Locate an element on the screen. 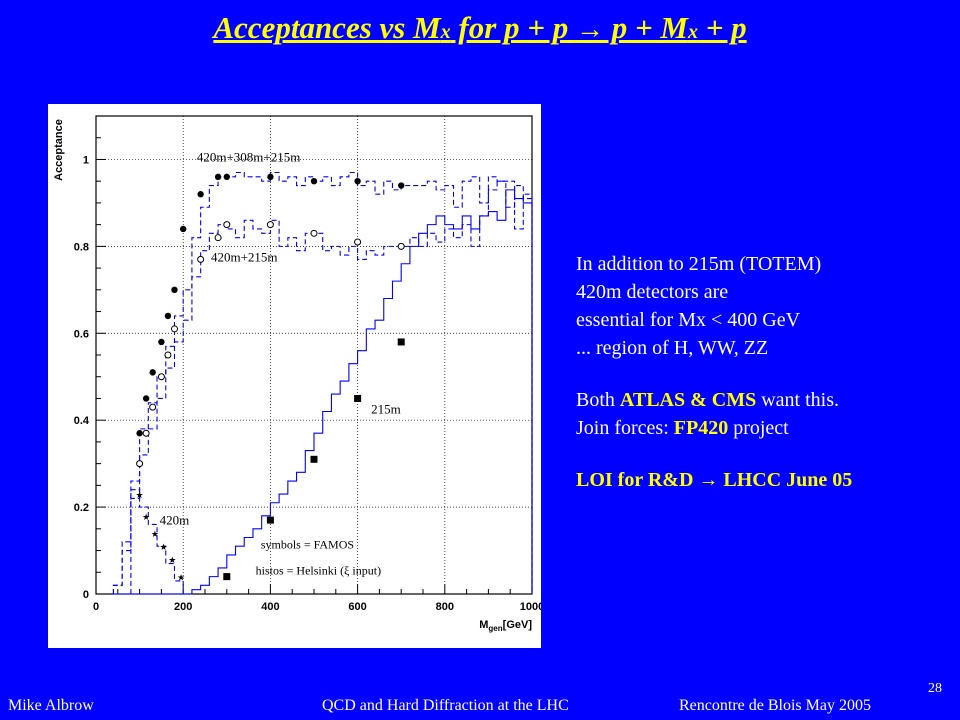 The width and height of the screenshot is (960, 720). x-tick-label: 800 is located at coordinates (445, 607).